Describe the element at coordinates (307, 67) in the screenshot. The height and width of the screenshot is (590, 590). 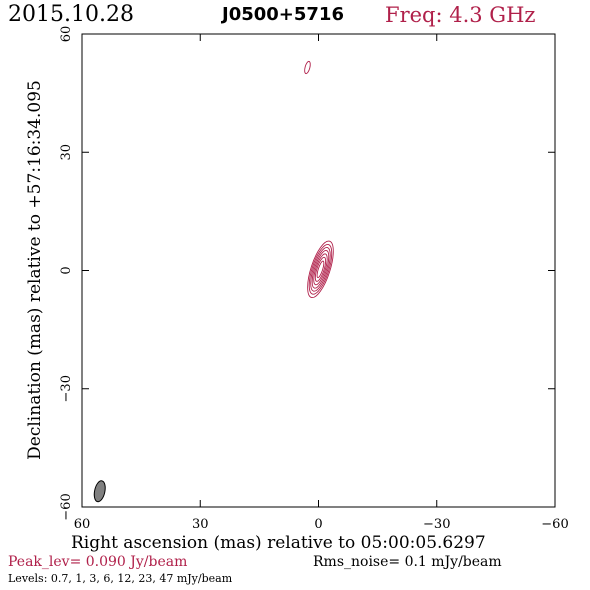
I see `contour-north-feature` at that location.